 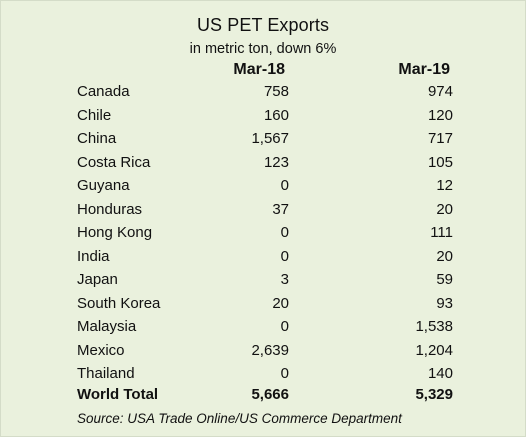 I want to click on table-title: US PET Exports, so click(x=263, y=25).